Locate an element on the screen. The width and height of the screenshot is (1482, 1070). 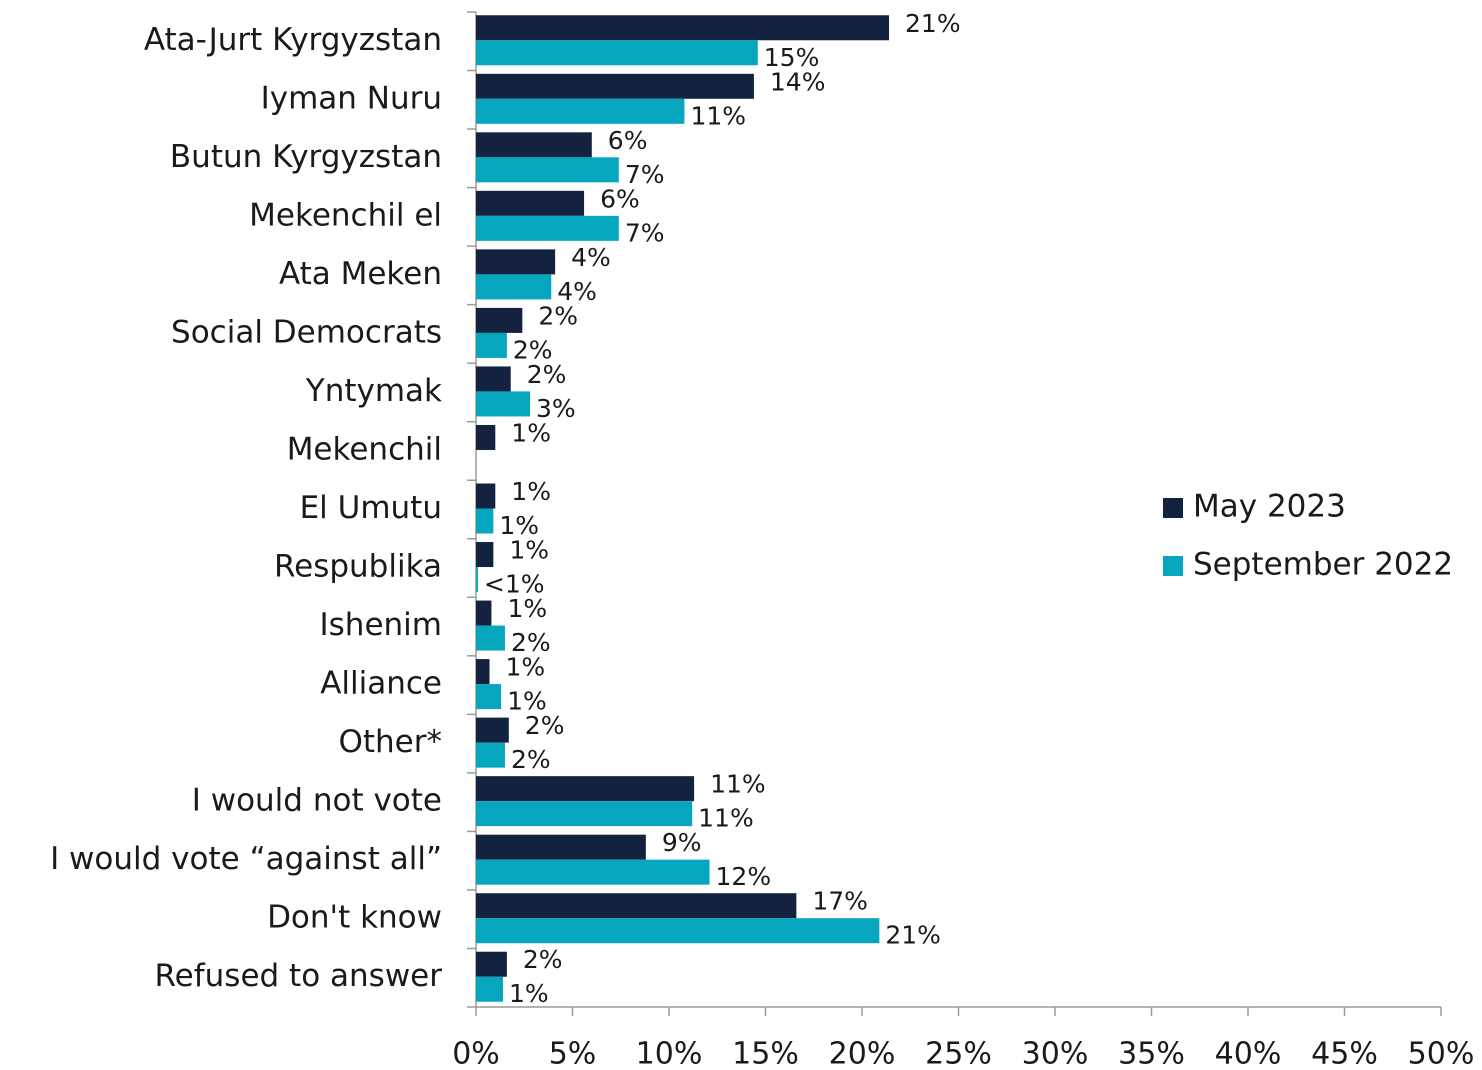
category-label: Ishenim is located at coordinates (381, 625).